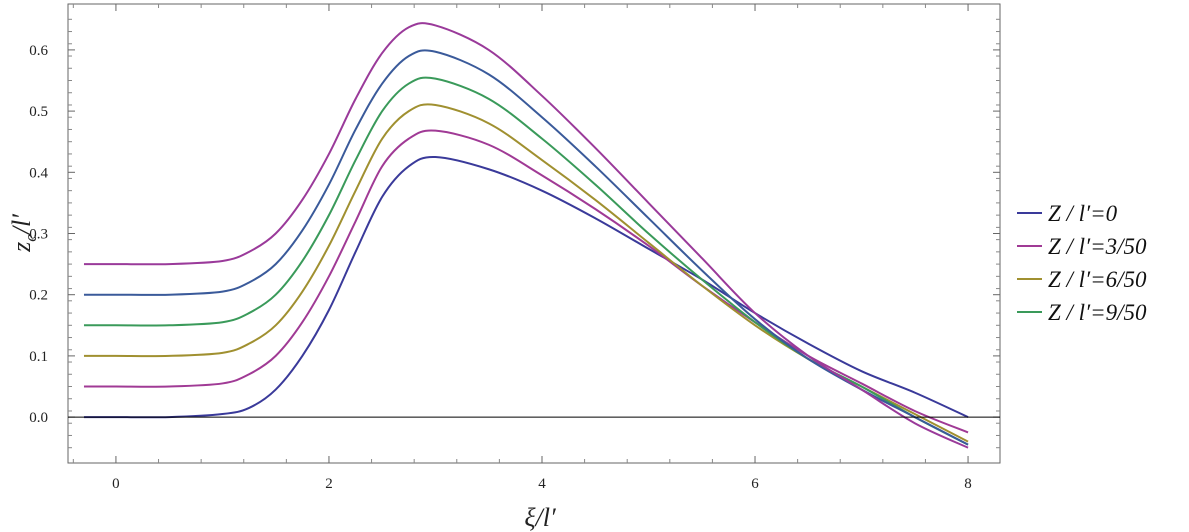  What do you see at coordinates (540, 517) in the screenshot?
I see `x-axis-title: ξ/l′` at bounding box center [540, 517].